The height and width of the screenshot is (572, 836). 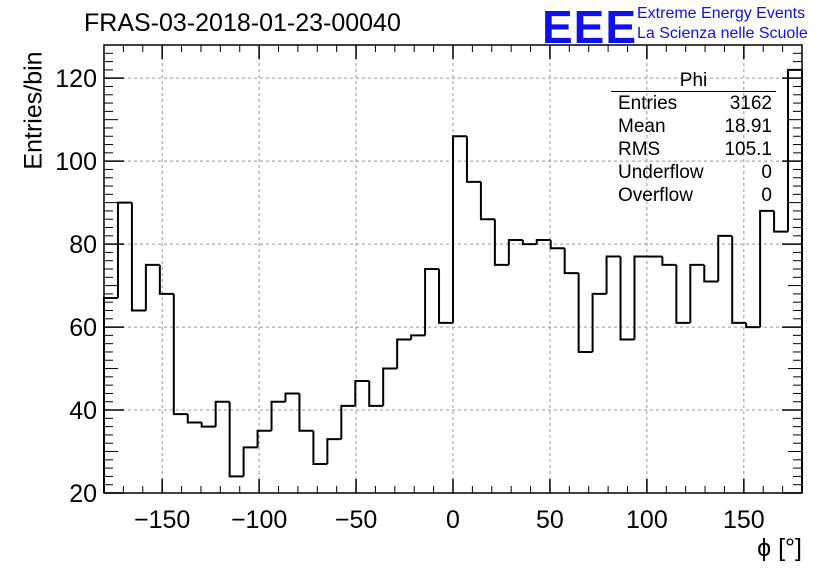 What do you see at coordinates (655, 195) in the screenshot?
I see `stats-label: Overflow` at bounding box center [655, 195].